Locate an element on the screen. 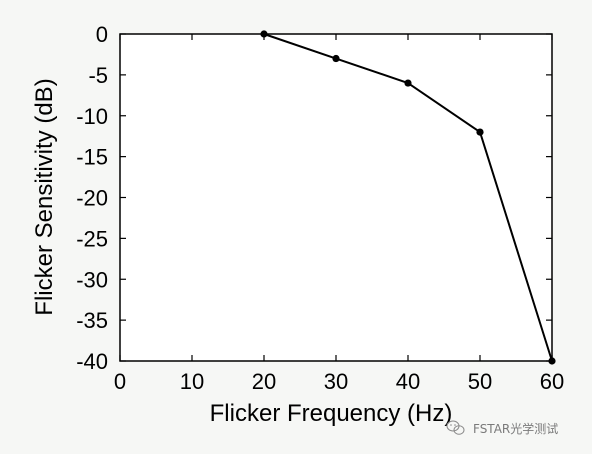 The image size is (592, 454). y-tick-label: 0 is located at coordinates (102, 34).